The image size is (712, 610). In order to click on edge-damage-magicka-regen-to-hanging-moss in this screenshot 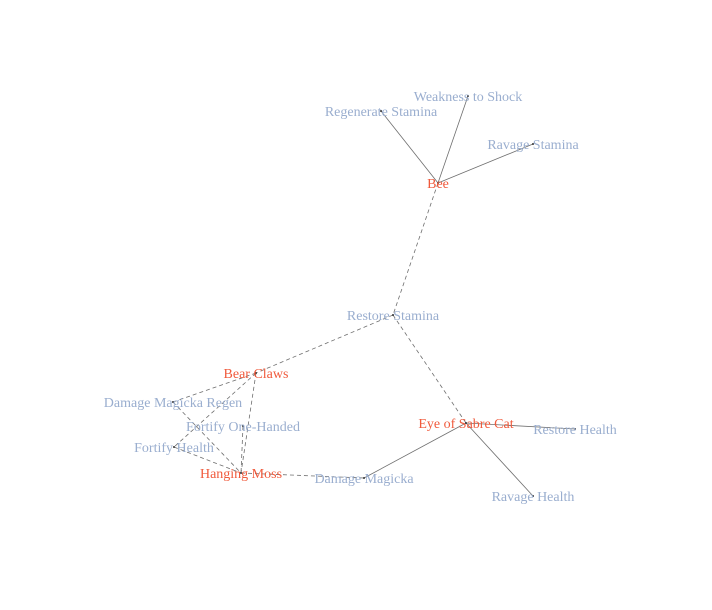, I will do `click(207, 437)`.